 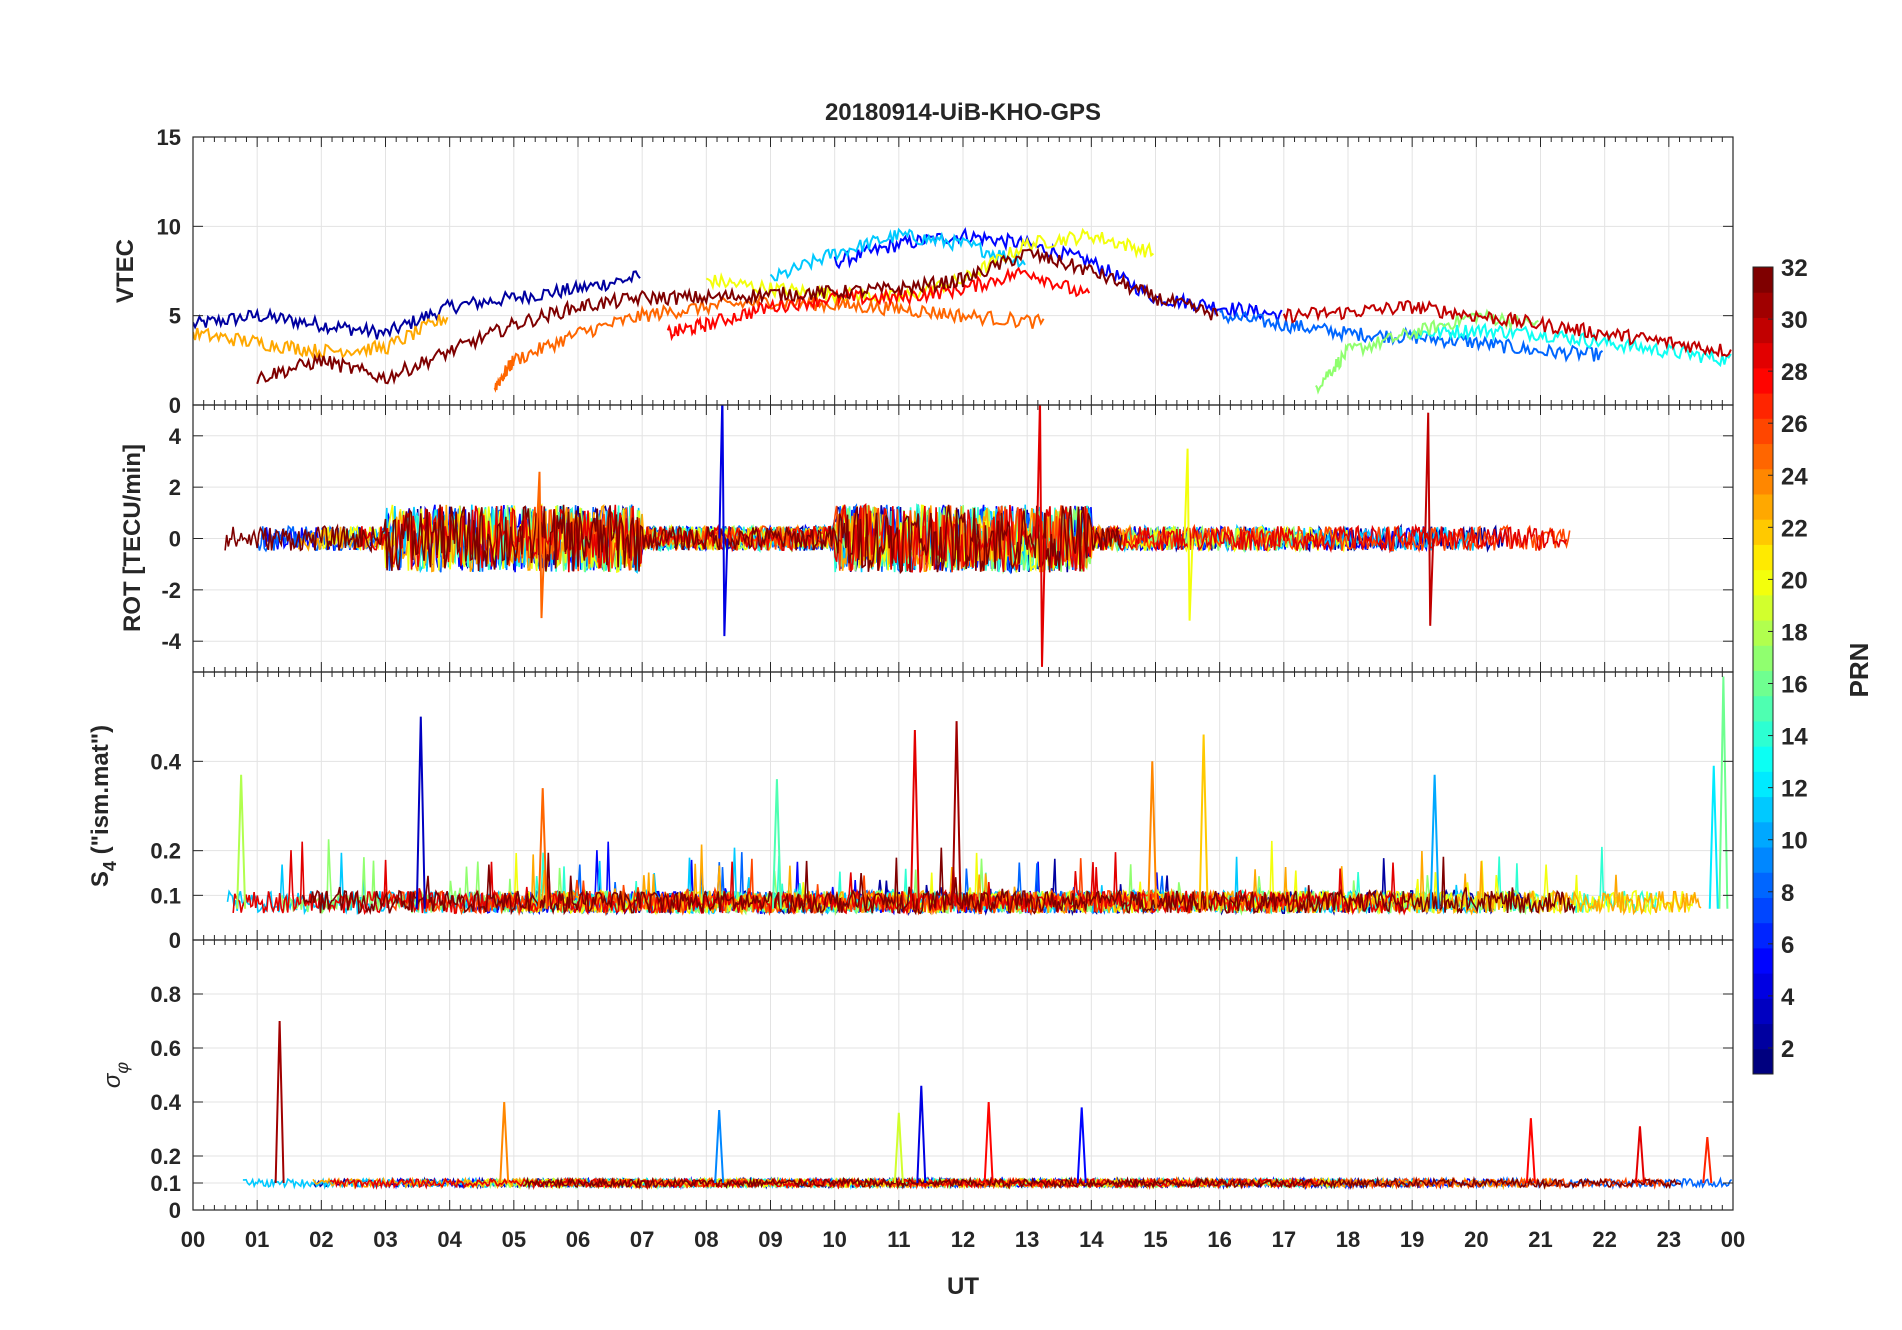 What do you see at coordinates (898, 1239) in the screenshot?
I see `x-tick-label: 11` at bounding box center [898, 1239].